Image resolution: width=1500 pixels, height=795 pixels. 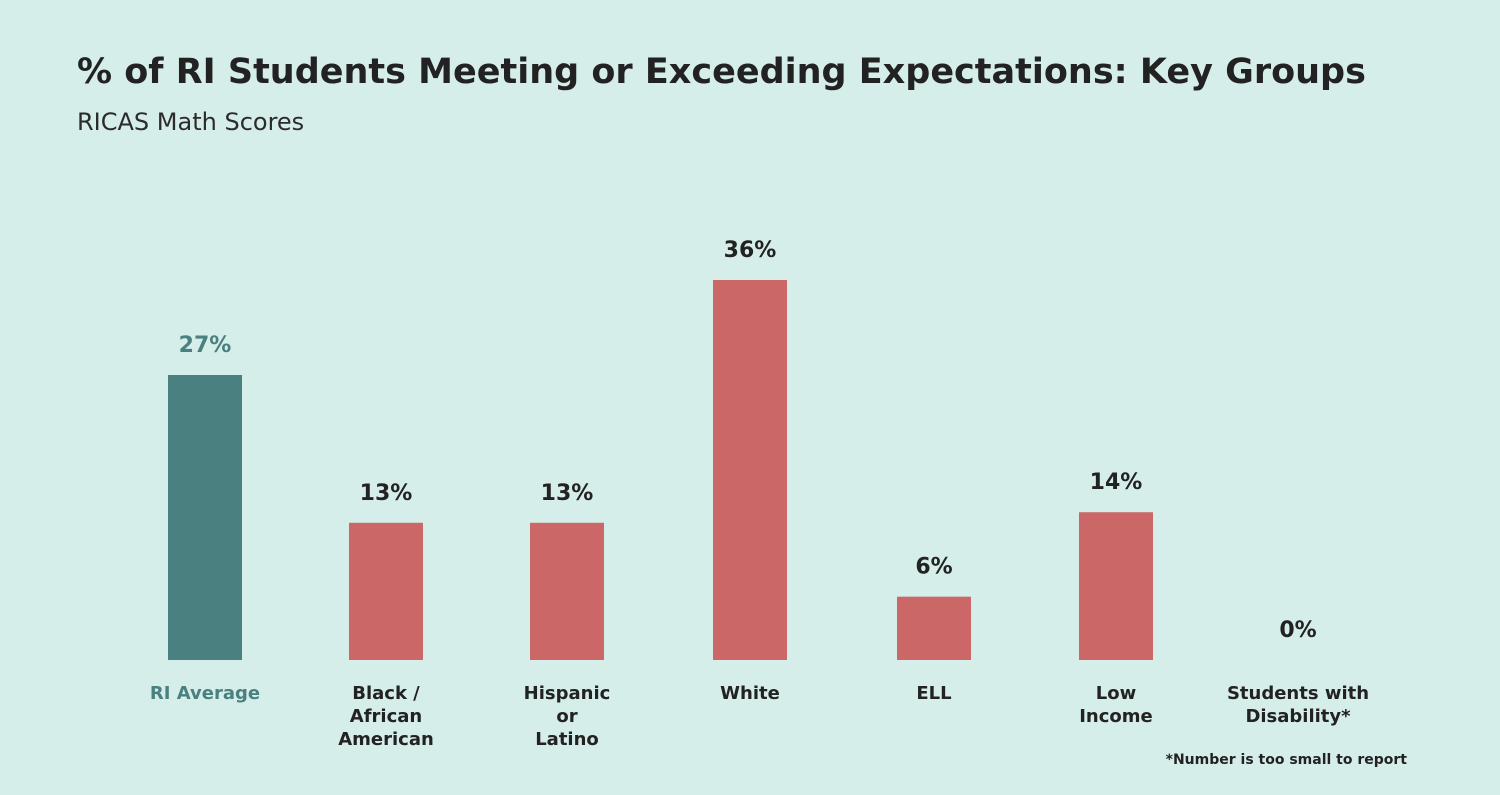 I want to click on category-label-line: RI Average, so click(x=205, y=693).